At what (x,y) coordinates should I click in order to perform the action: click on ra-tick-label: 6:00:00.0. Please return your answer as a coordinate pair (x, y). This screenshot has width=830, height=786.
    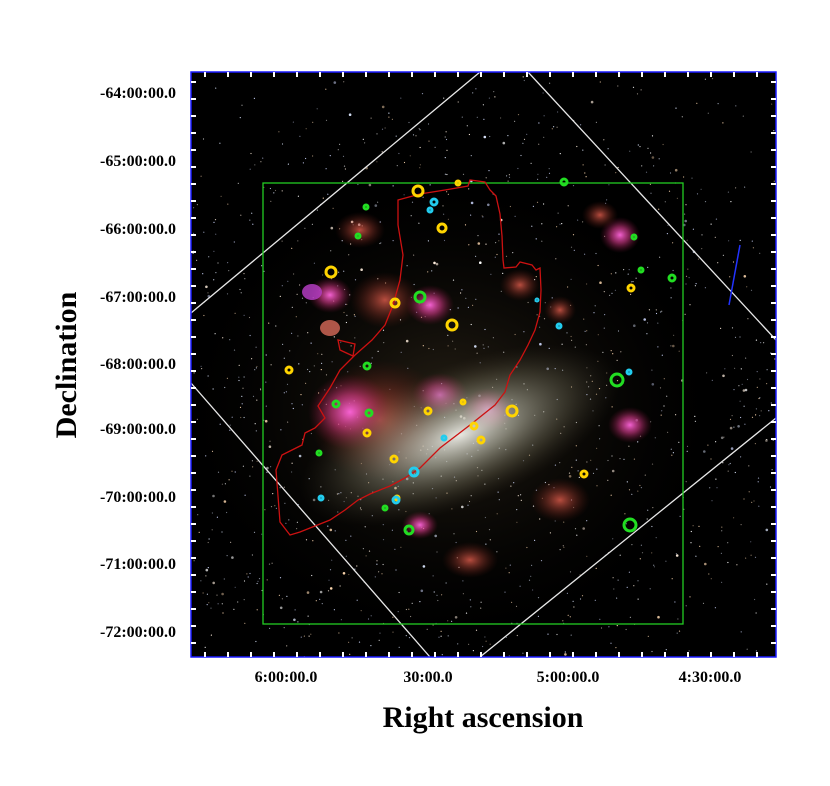
    Looking at the image, I should click on (286, 677).